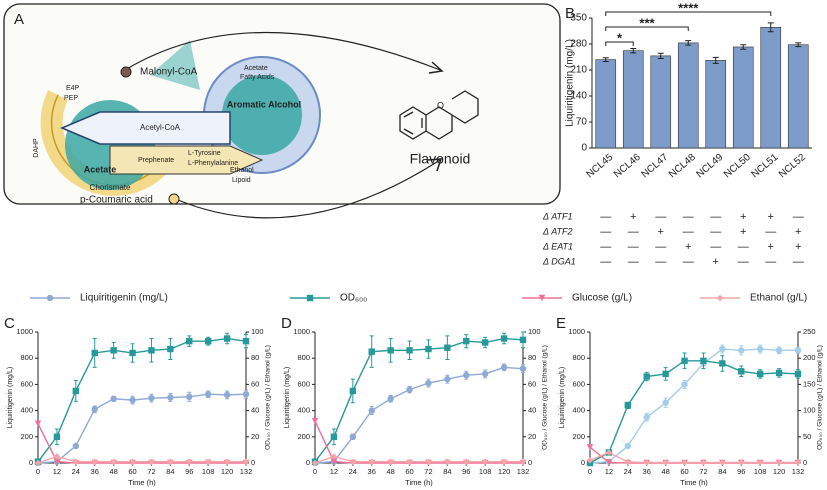 Image resolution: width=827 pixels, height=490 pixels. I want to click on x-tick-label: 84, so click(722, 471).